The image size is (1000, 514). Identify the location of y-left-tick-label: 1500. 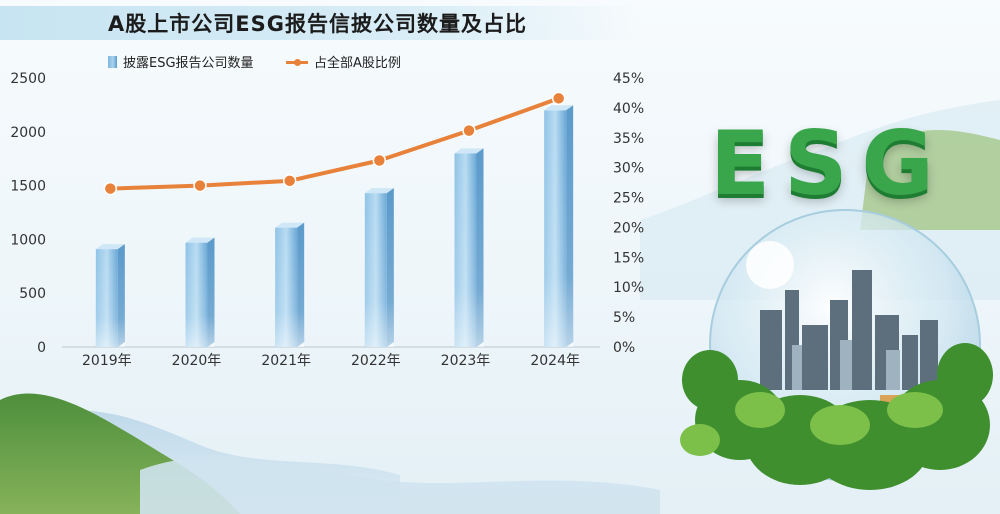
(28, 187).